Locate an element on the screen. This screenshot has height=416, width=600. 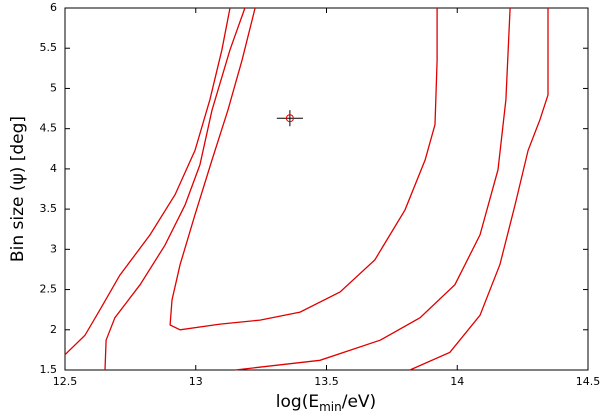
y-tick-label: 5 is located at coordinates (53, 87).